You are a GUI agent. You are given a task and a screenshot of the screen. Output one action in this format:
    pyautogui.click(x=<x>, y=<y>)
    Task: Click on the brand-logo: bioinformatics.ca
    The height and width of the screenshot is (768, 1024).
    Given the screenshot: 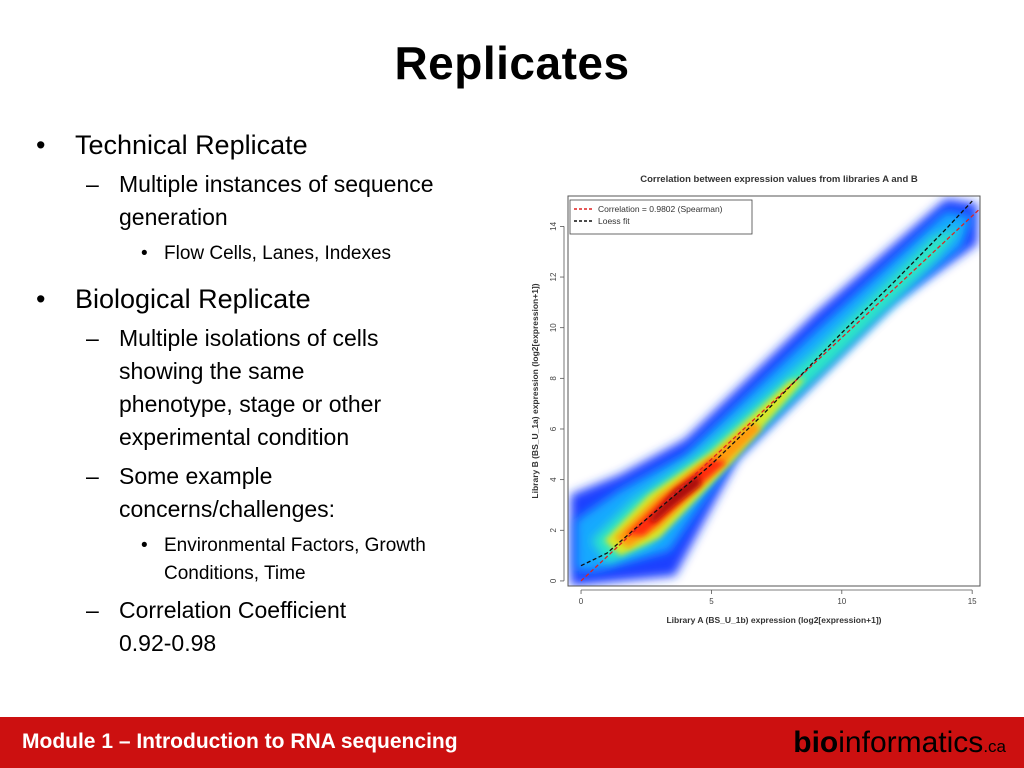 What is the action you would take?
    pyautogui.click(x=899, y=743)
    